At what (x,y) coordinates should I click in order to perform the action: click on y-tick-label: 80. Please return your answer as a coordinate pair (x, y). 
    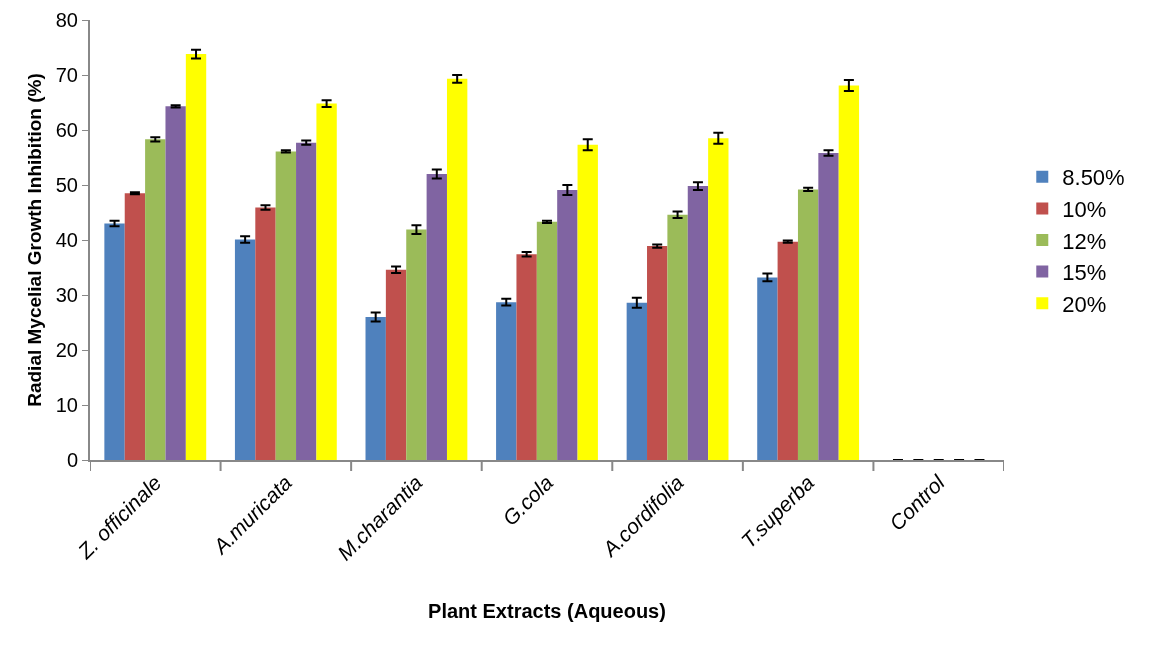
    Looking at the image, I should click on (66, 20).